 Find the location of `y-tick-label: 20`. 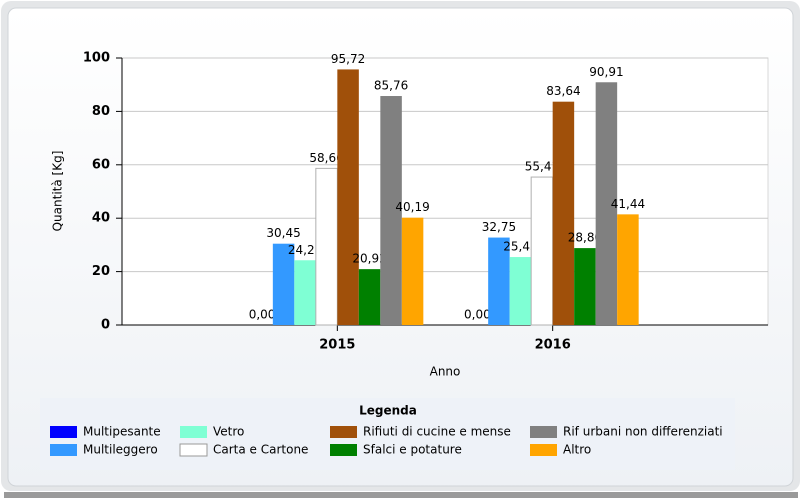

y-tick-label: 20 is located at coordinates (101, 271).